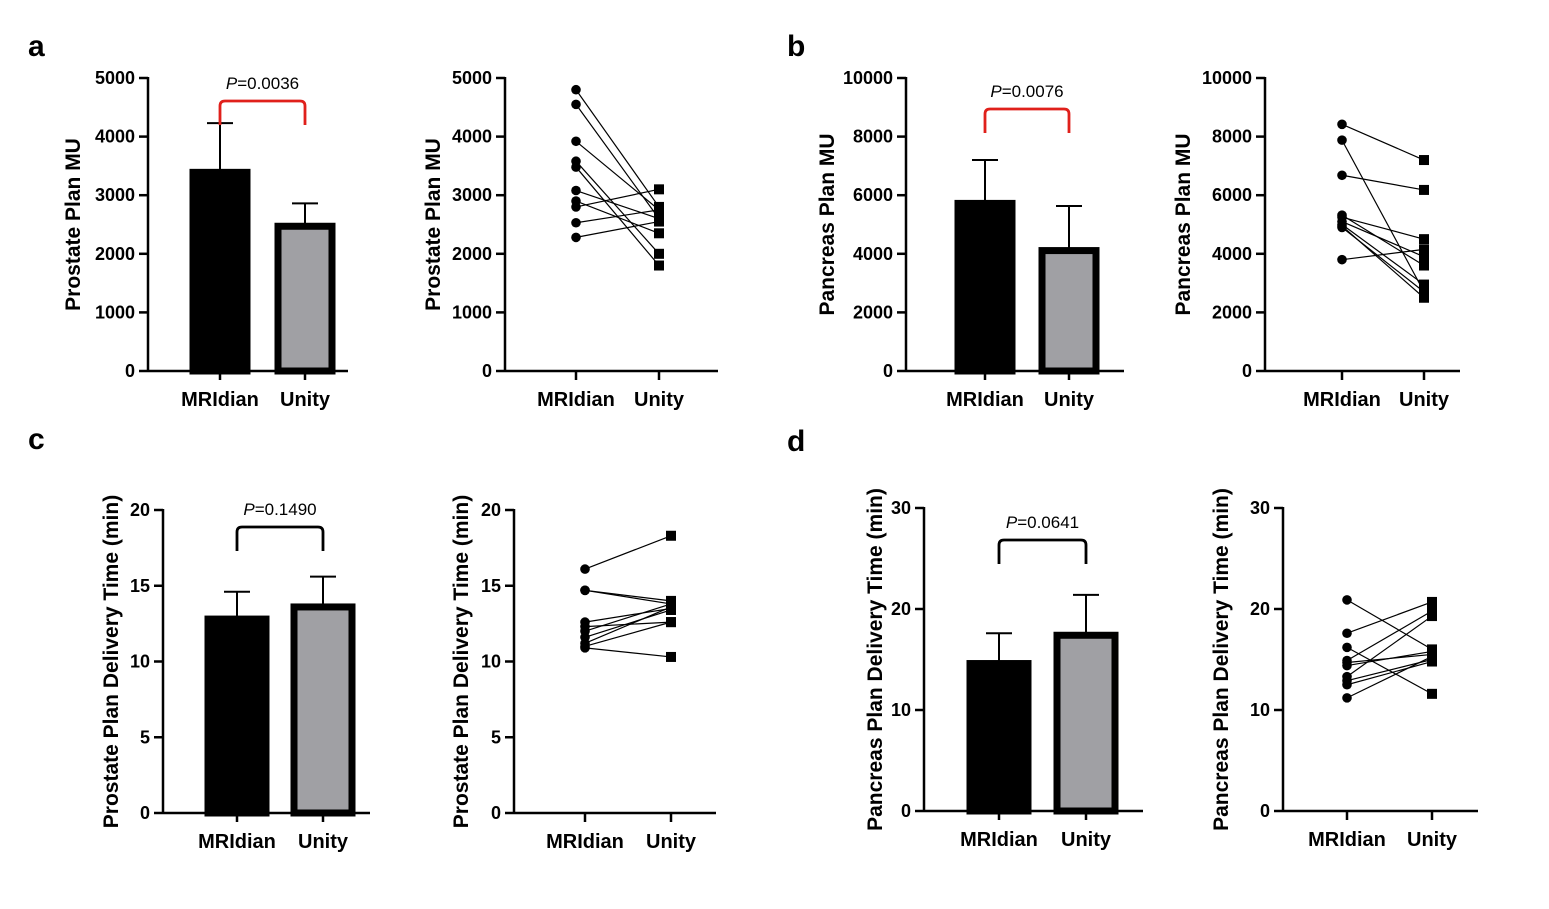 This screenshot has width=1549, height=909. Describe the element at coordinates (1026, 91) in the screenshot. I see `p-value-label: P=0.0076` at that location.